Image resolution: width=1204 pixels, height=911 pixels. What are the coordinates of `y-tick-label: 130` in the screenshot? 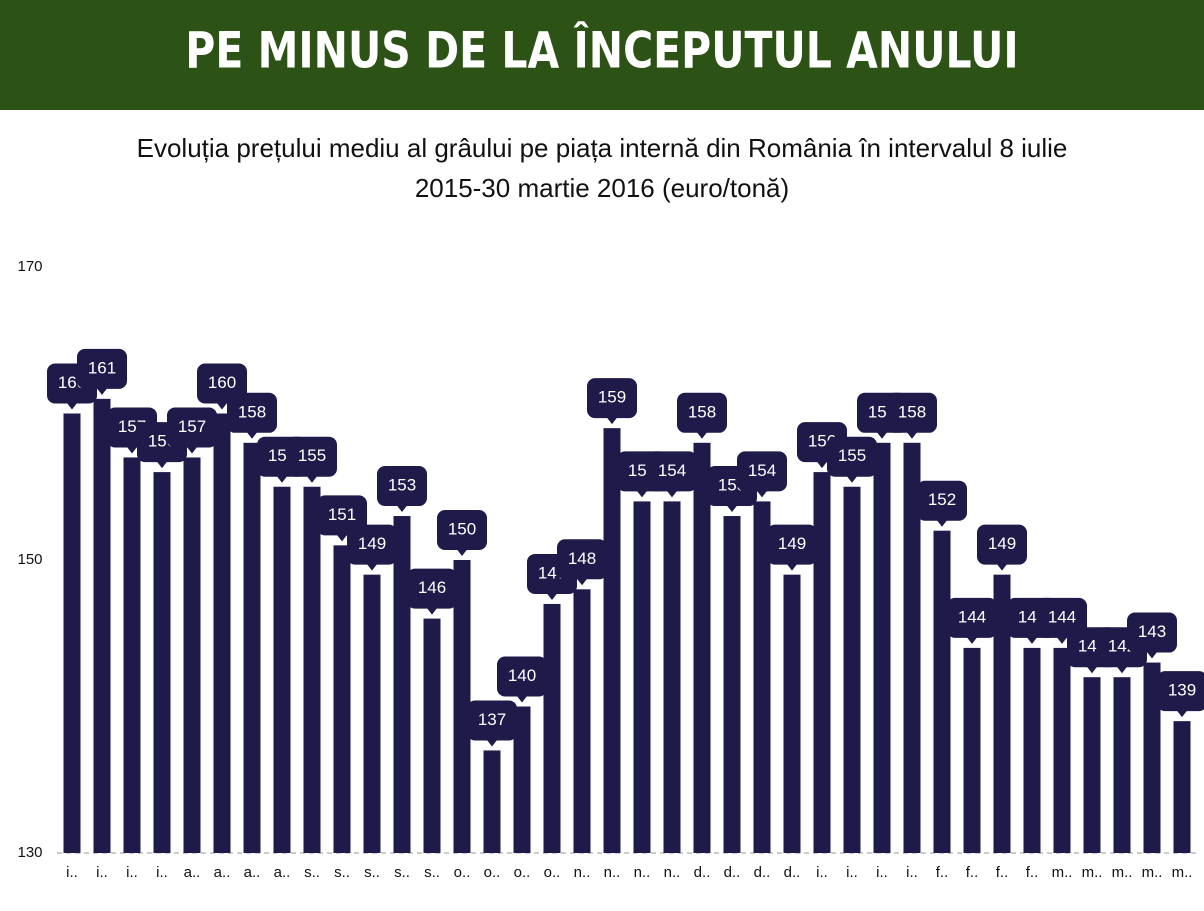 It's located at (29, 852).